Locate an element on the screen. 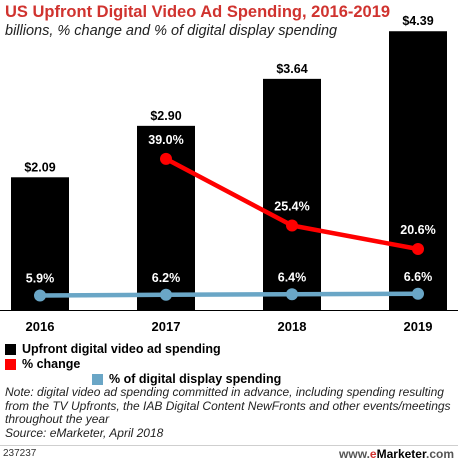  x-tick-label-2017: 2017 is located at coordinates (166, 326).